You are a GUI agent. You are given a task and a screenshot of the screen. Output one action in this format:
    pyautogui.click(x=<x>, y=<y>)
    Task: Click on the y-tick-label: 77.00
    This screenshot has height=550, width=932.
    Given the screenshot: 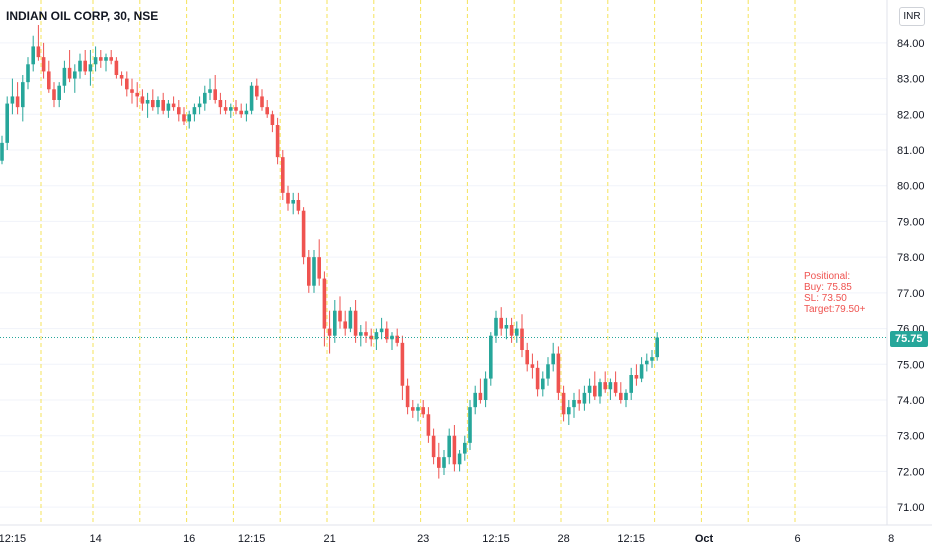 What is the action you would take?
    pyautogui.click(x=911, y=294)
    